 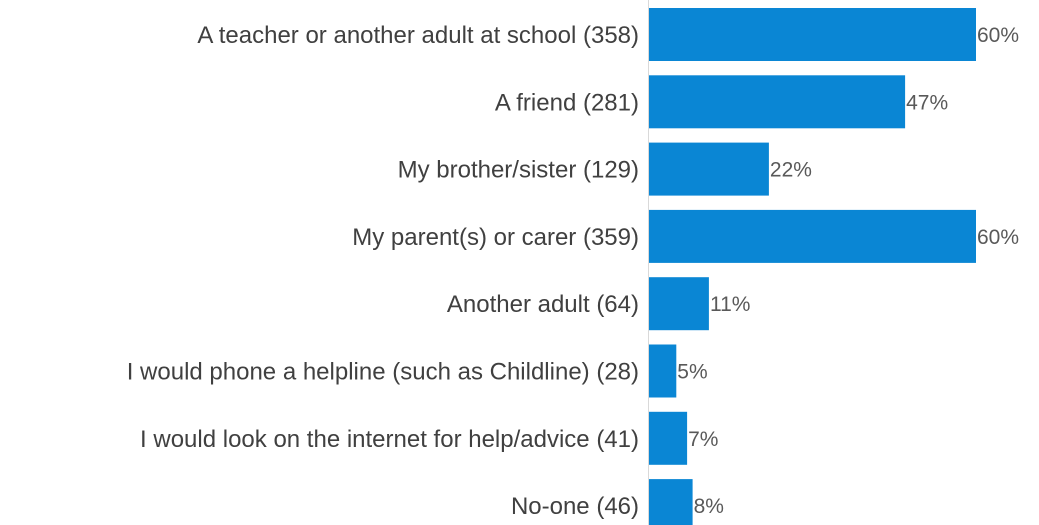 What do you see at coordinates (518, 170) in the screenshot?
I see `category-label: My brother/sister (129)` at bounding box center [518, 170].